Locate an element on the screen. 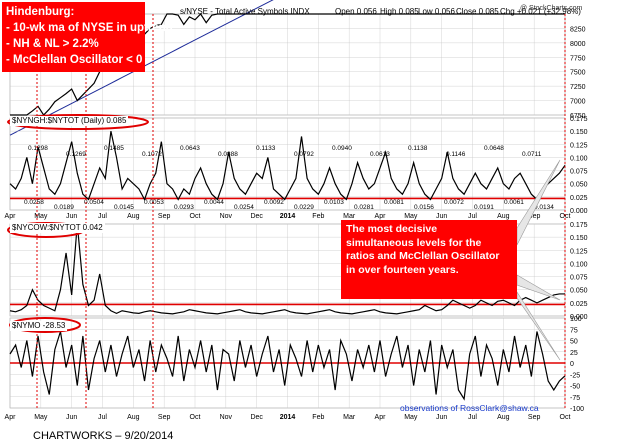  header-open: Open 0.056 is located at coordinates (356, 11).